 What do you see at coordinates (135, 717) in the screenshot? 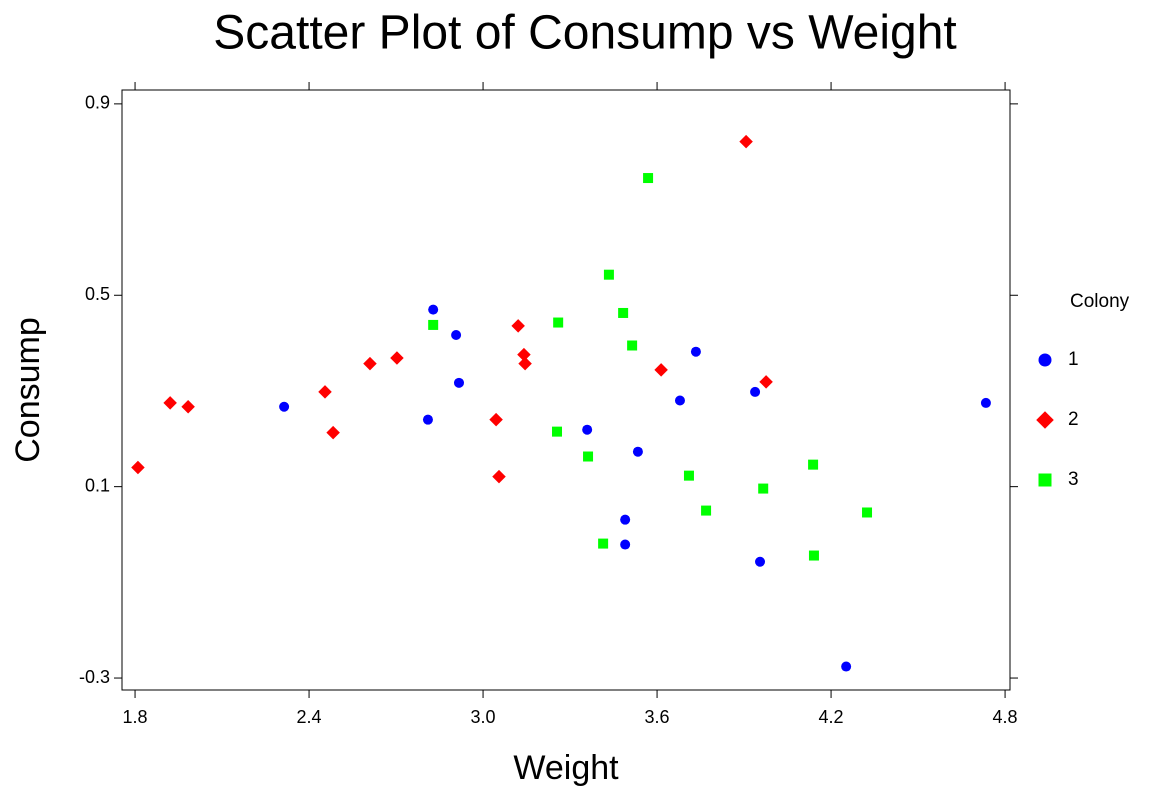
I see `x-tick-label: 1.8` at bounding box center [135, 717].